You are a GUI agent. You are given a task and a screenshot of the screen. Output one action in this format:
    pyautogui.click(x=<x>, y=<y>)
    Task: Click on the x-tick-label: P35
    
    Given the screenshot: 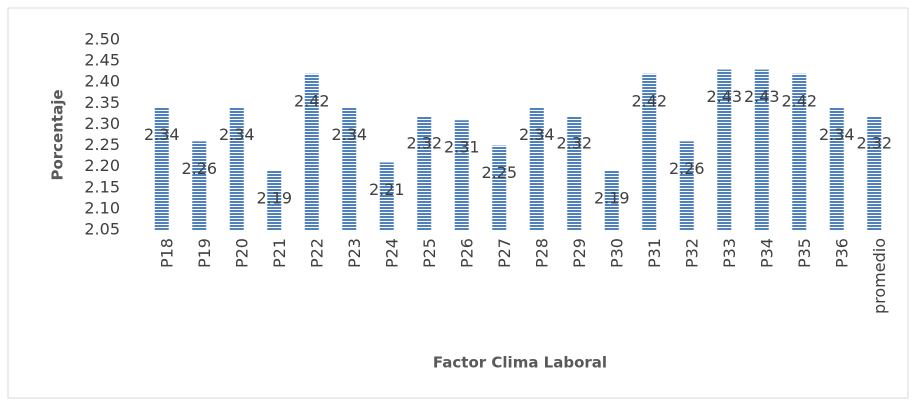 What is the action you would take?
    pyautogui.click(x=804, y=253)
    